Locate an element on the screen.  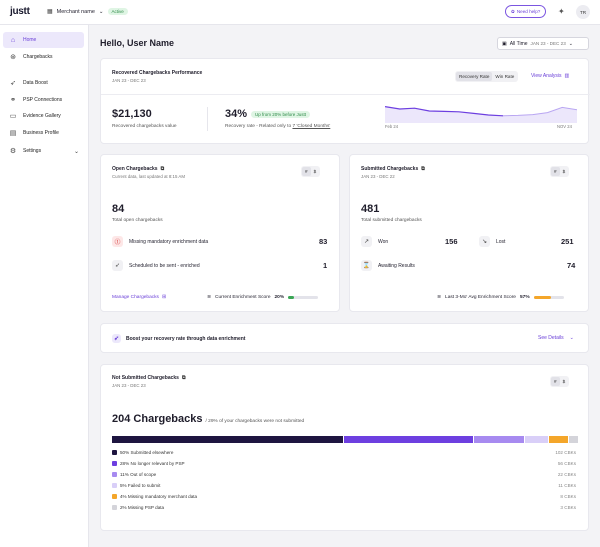
sidebar-item-psp-connections: ⚭ PSP Connections is located at coordinates (43, 100).